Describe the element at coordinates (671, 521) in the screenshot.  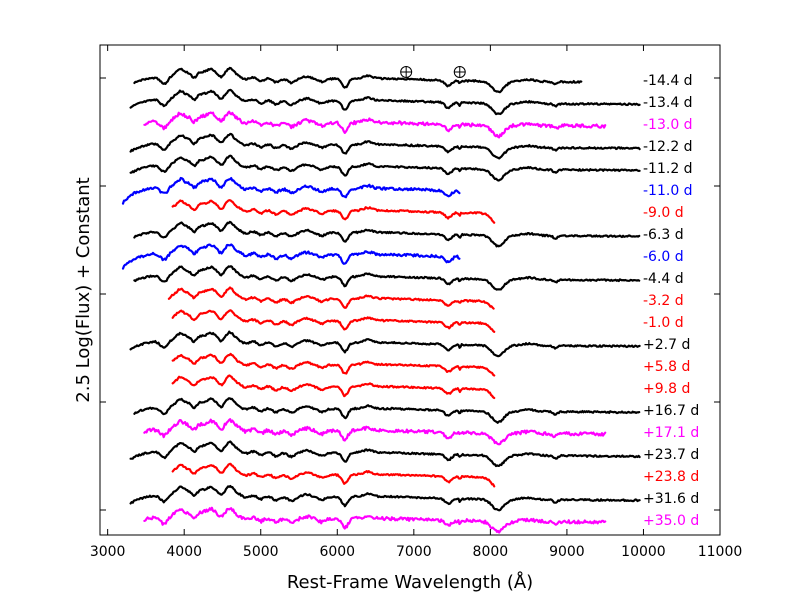
I see `epoch-label: +35.0 d` at that location.